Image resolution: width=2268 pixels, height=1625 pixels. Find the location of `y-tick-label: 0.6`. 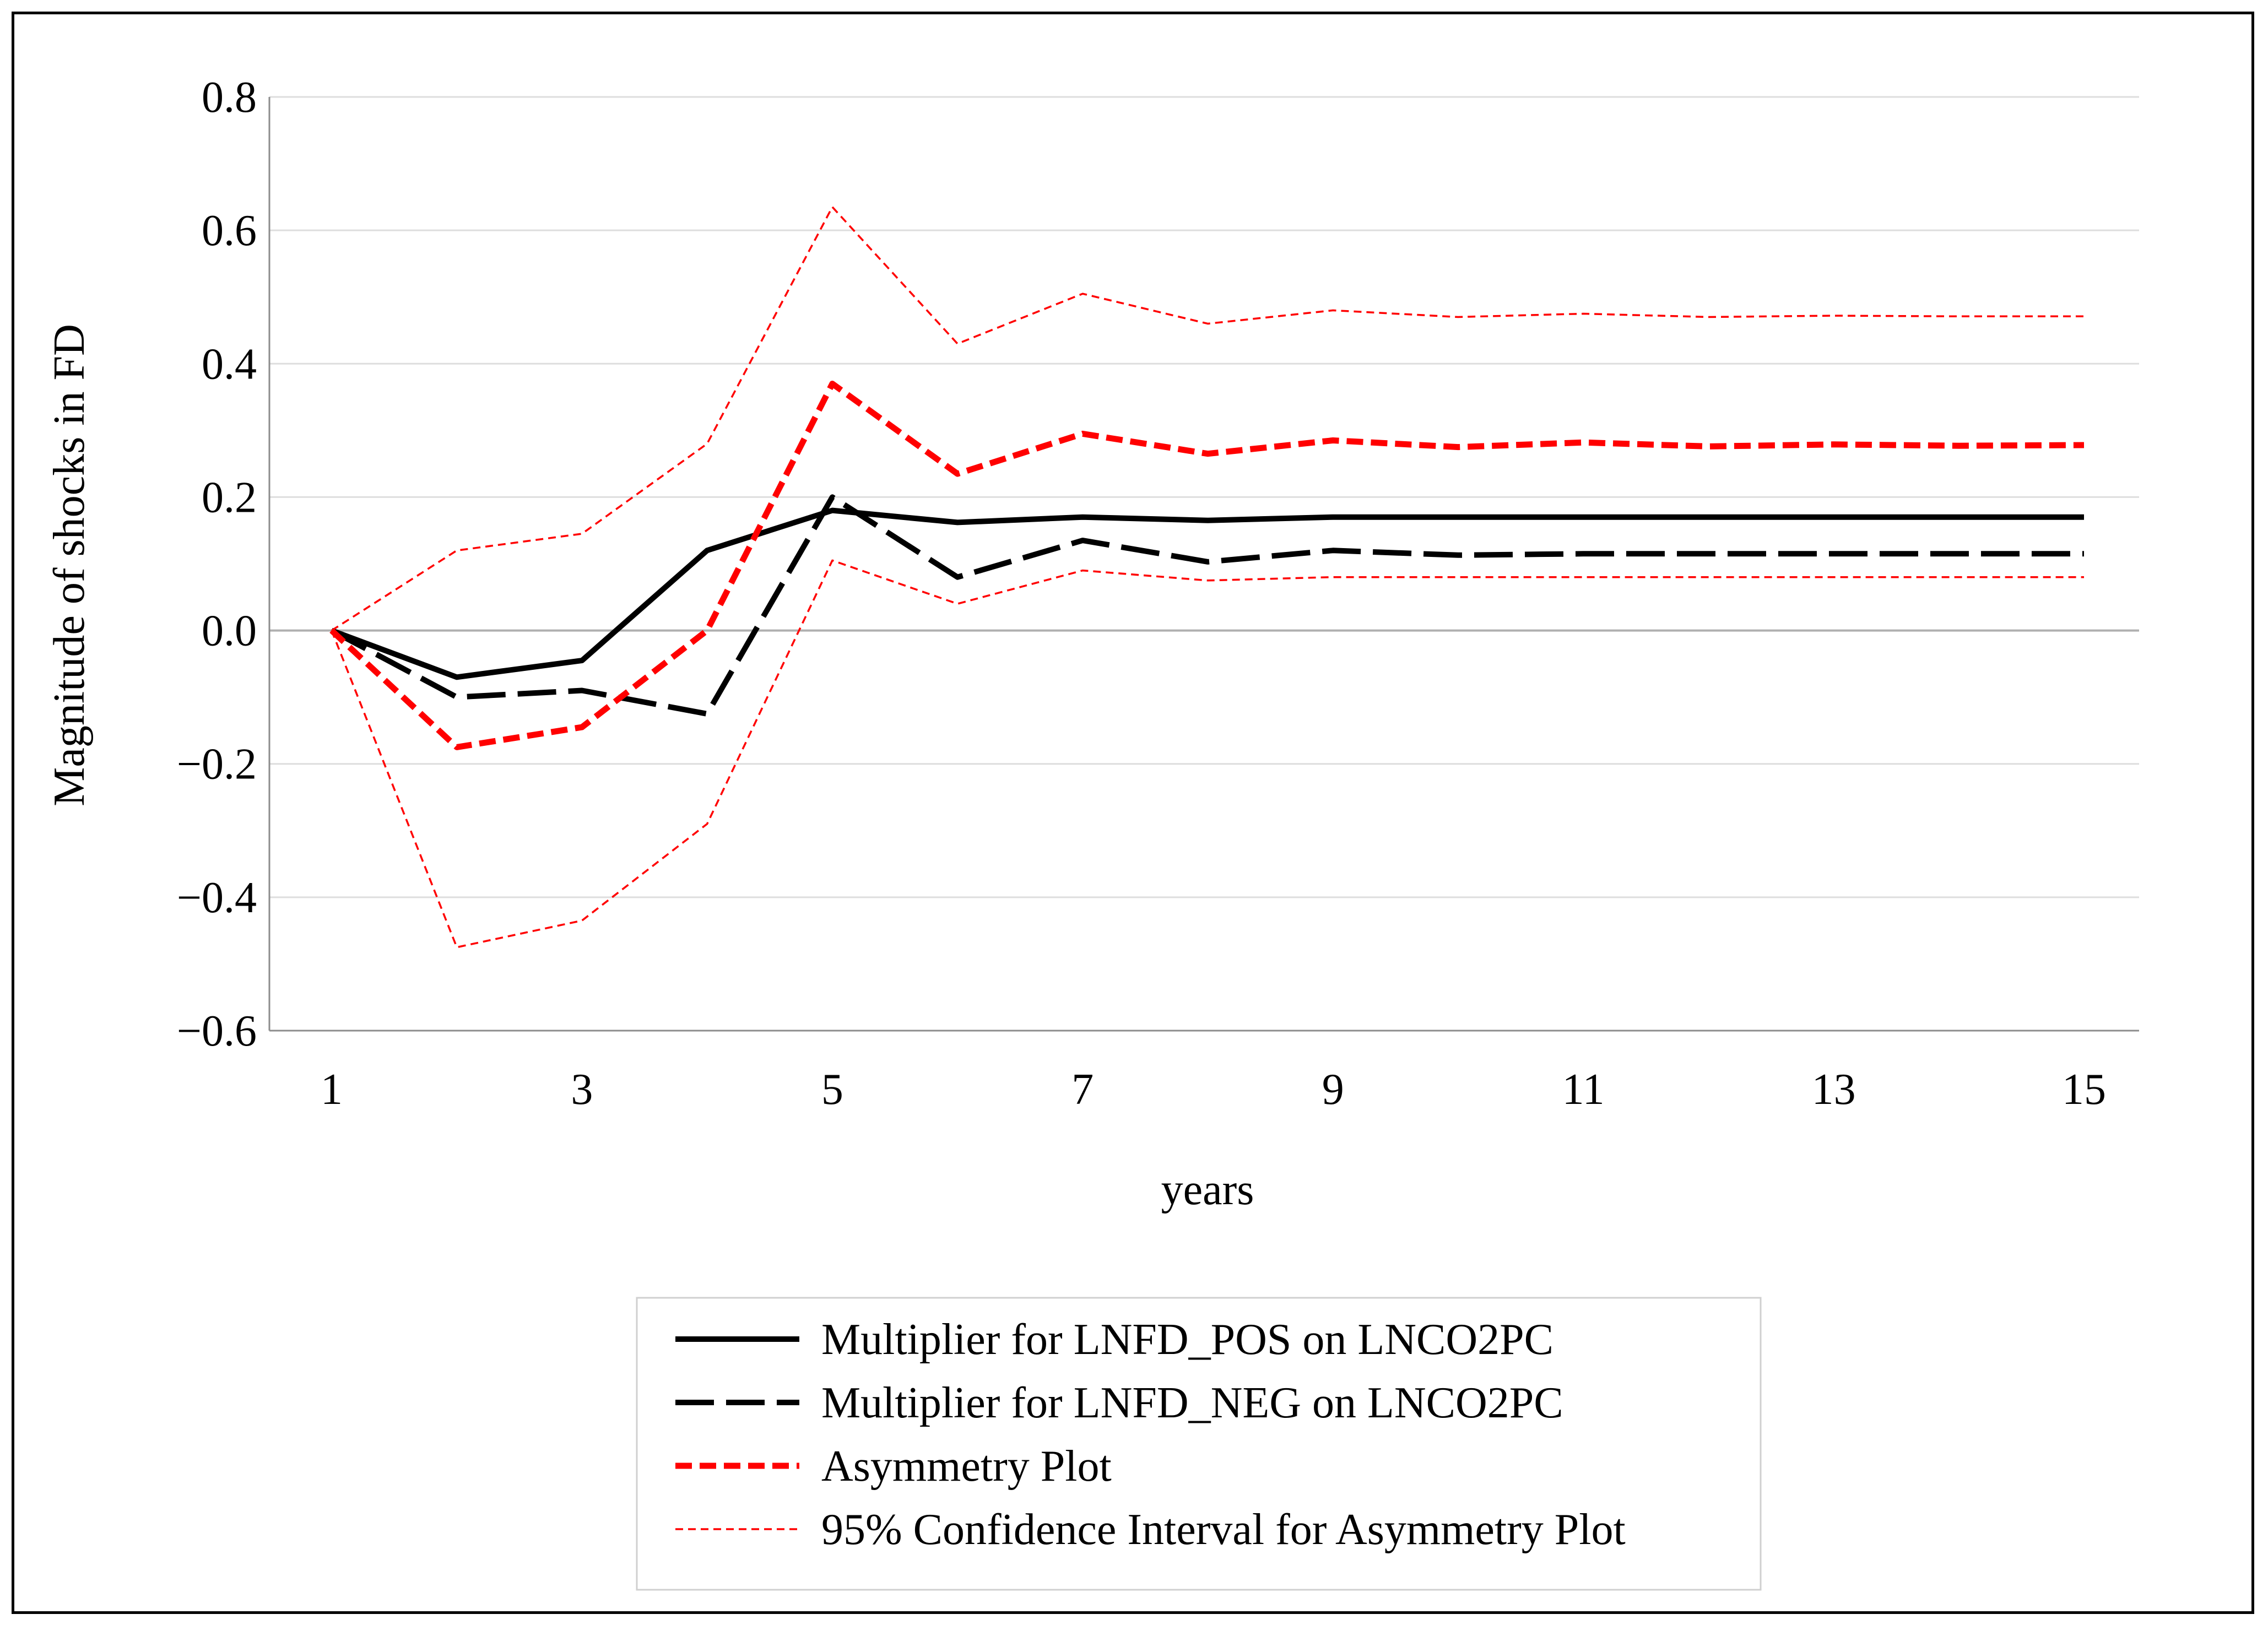

y-tick-label: 0.6 is located at coordinates (229, 231).